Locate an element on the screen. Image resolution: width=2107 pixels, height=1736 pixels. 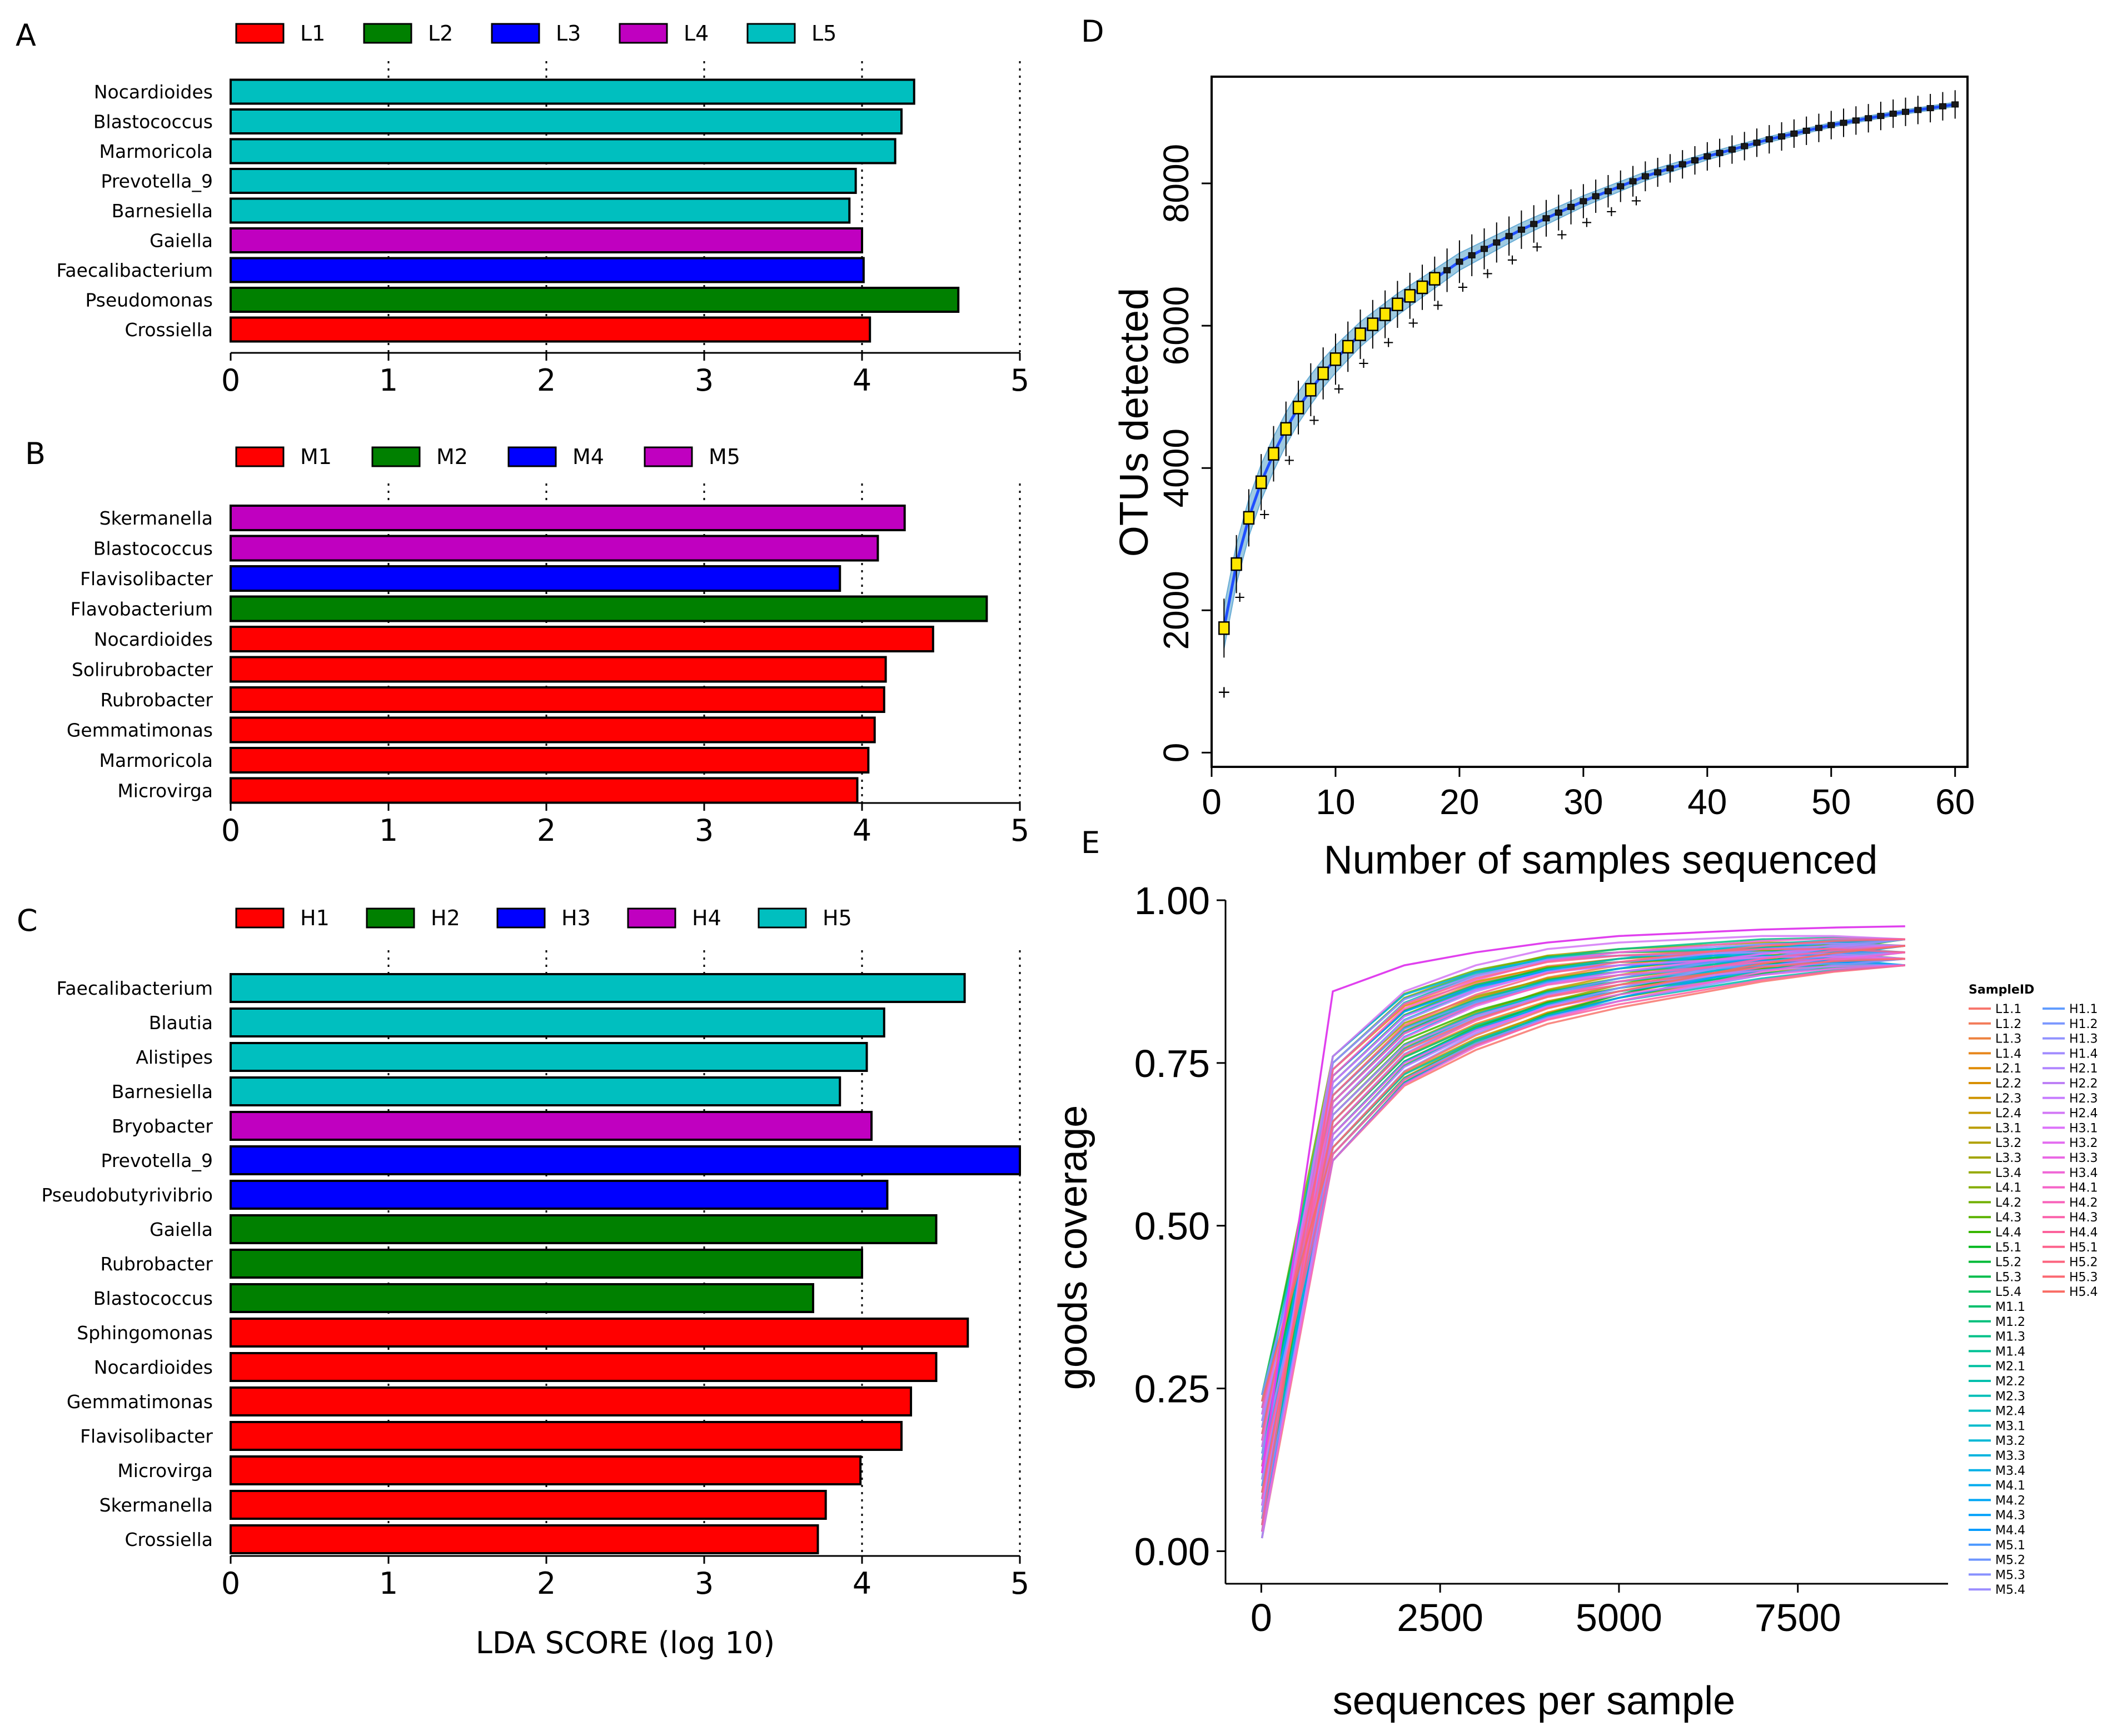
legend-label: M5.1 is located at coordinates (2010, 1546).